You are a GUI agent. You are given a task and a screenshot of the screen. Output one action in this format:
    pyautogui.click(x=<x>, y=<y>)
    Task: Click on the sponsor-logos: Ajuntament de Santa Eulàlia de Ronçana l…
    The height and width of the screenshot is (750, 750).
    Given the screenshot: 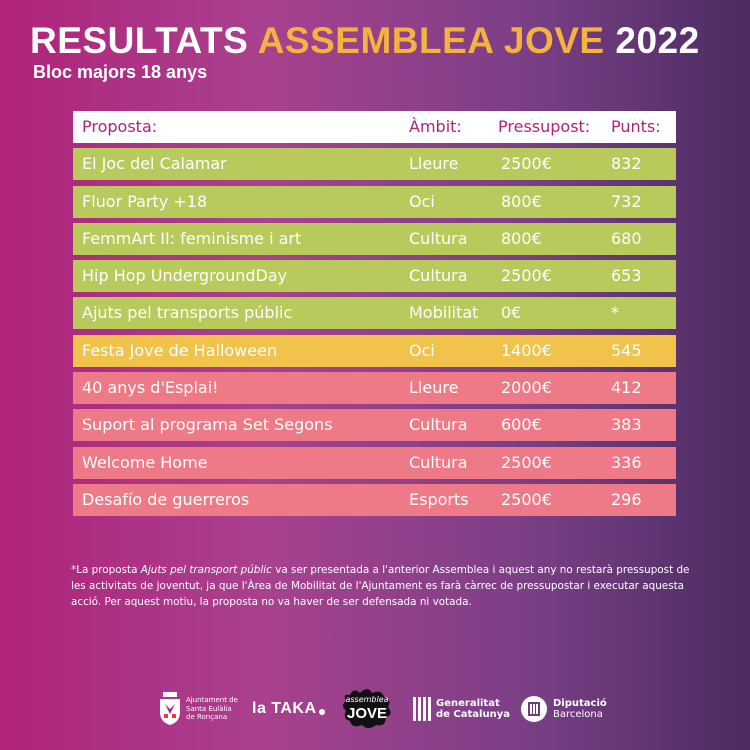 What is the action you would take?
    pyautogui.click(x=375, y=709)
    